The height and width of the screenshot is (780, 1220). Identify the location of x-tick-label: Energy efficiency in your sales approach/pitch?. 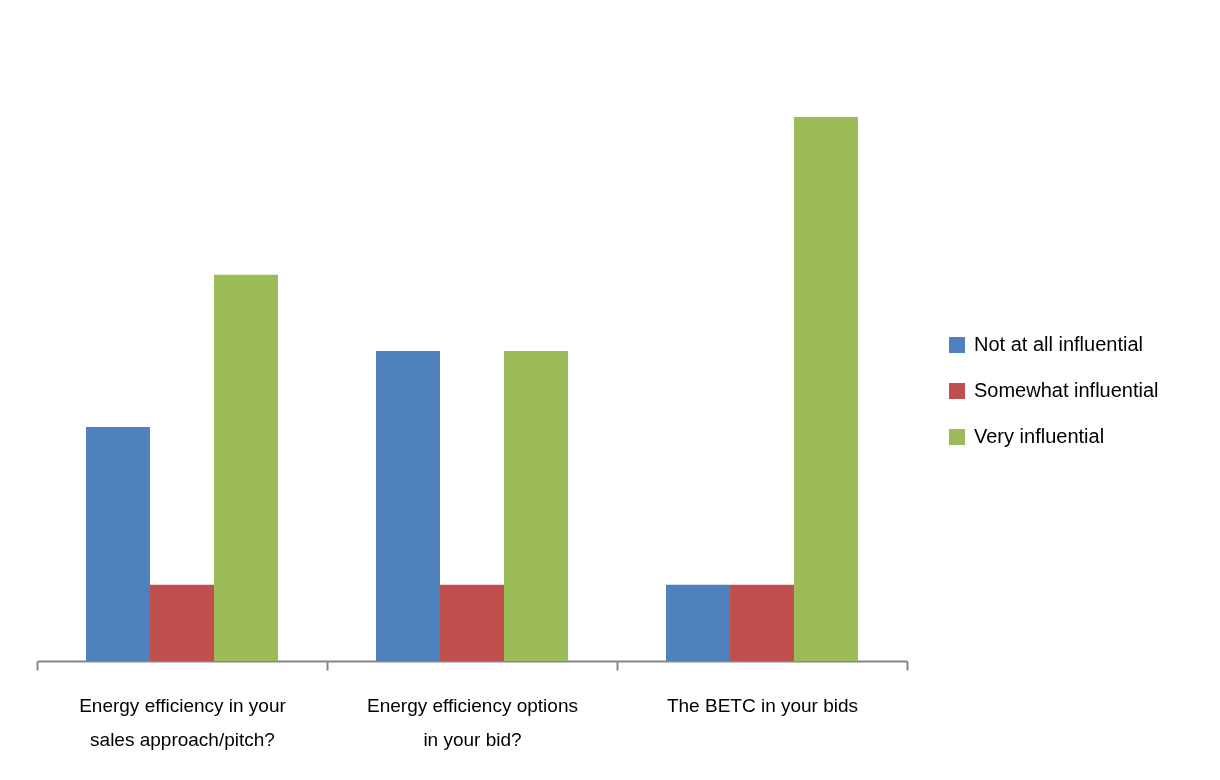
(183, 722).